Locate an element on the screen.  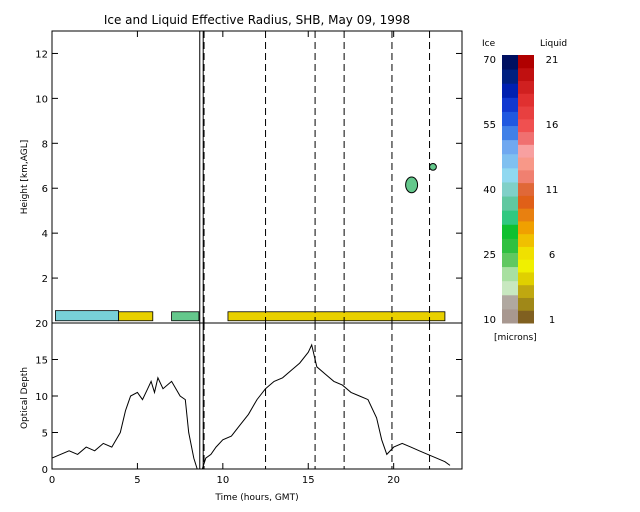
time-tick-label-3: 15 is located at coordinates (308, 480).